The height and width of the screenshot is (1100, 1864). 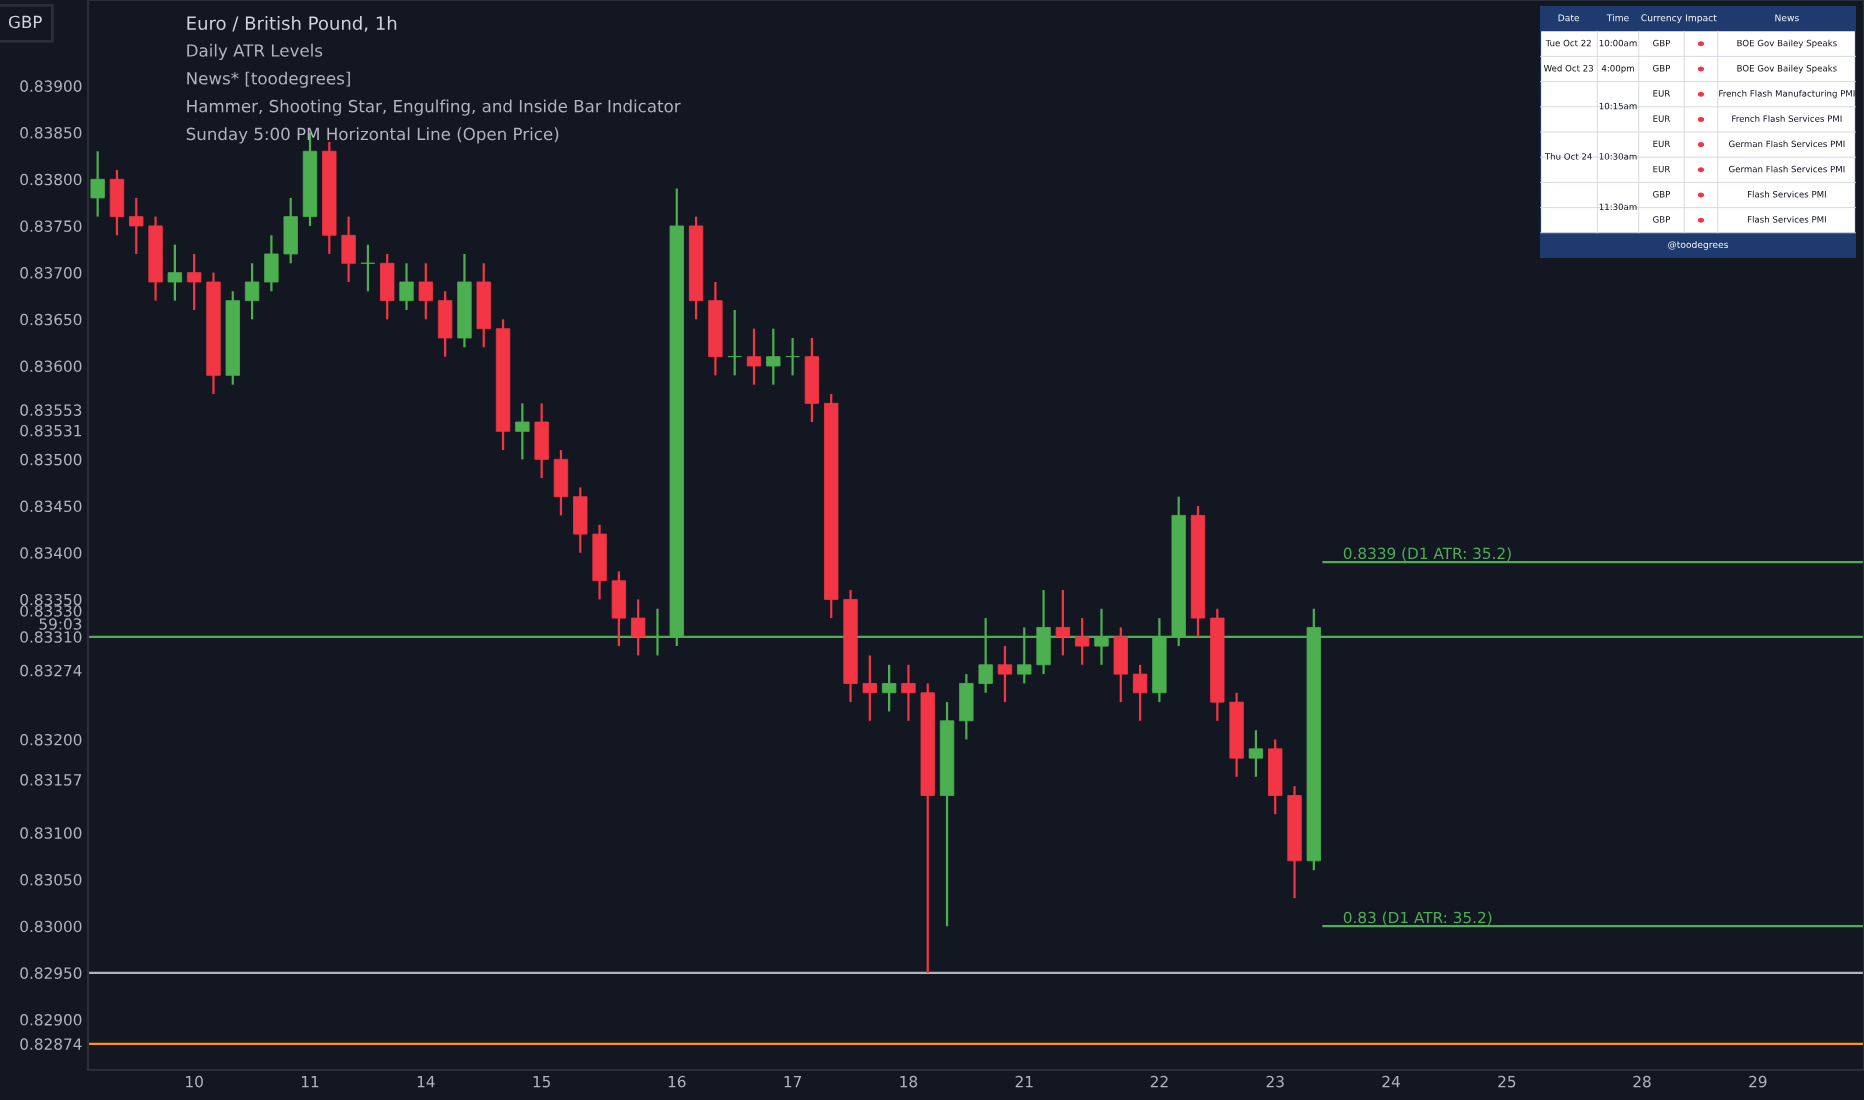 What do you see at coordinates (434, 107) in the screenshot?
I see `annotation: Hammer, Shooting Star, Engulfing, and Inside Bar Indicator` at bounding box center [434, 107].